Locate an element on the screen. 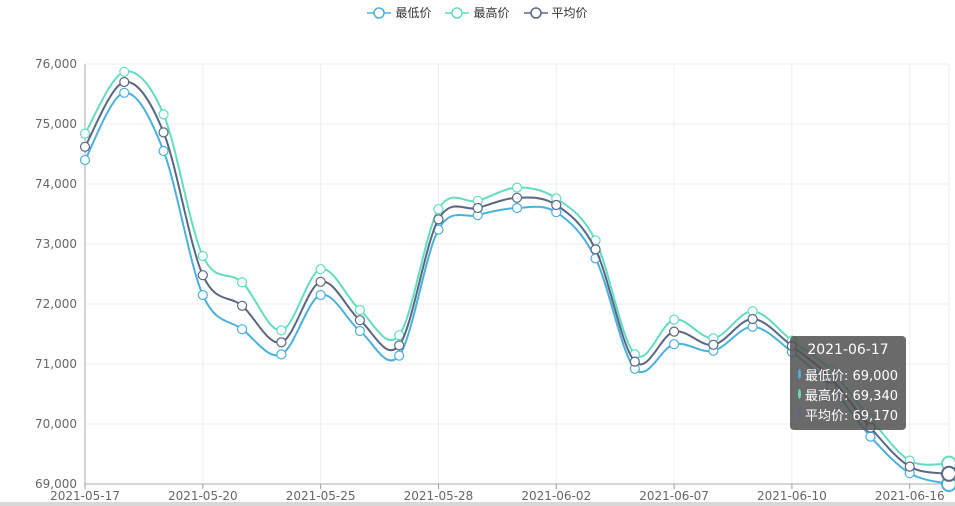 The image size is (955, 506). tooltip-dot-low is located at coordinates (799, 374).